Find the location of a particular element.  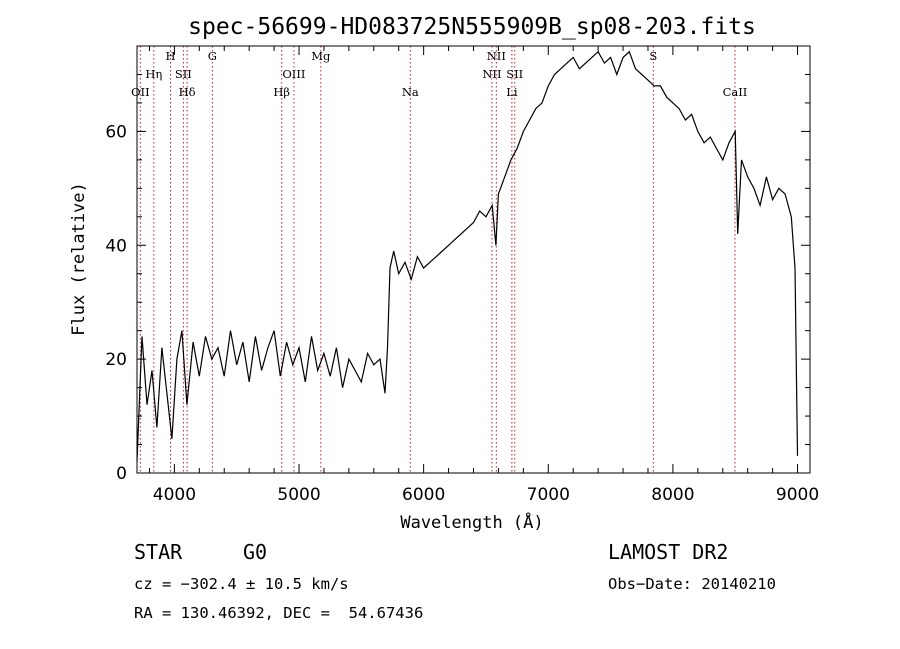

x-tick-label: 7000 is located at coordinates (548, 495).